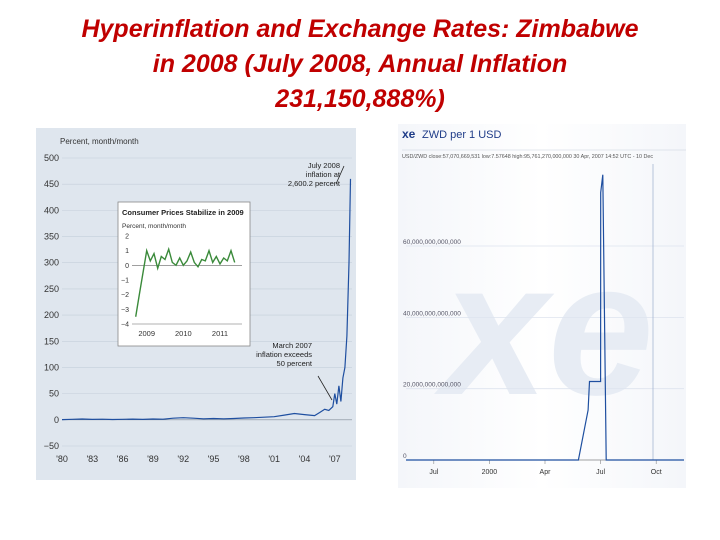 The image size is (720, 540). I want to click on annotation-arrows, so click(331, 283).